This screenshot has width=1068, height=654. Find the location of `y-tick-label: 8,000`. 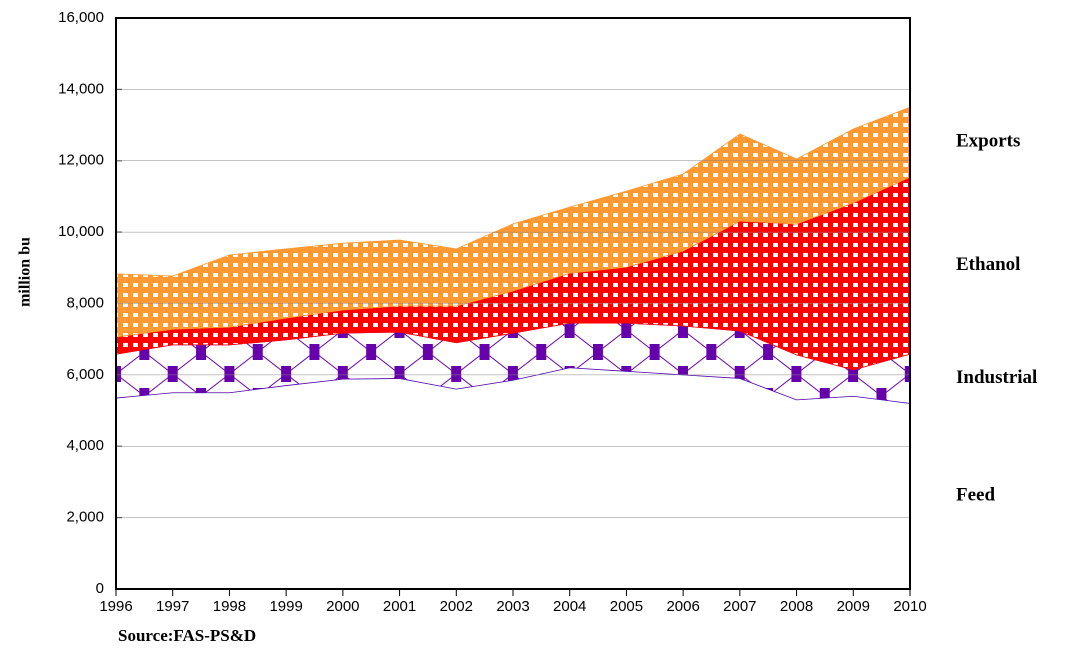

y-tick-label: 8,000 is located at coordinates (85, 302).